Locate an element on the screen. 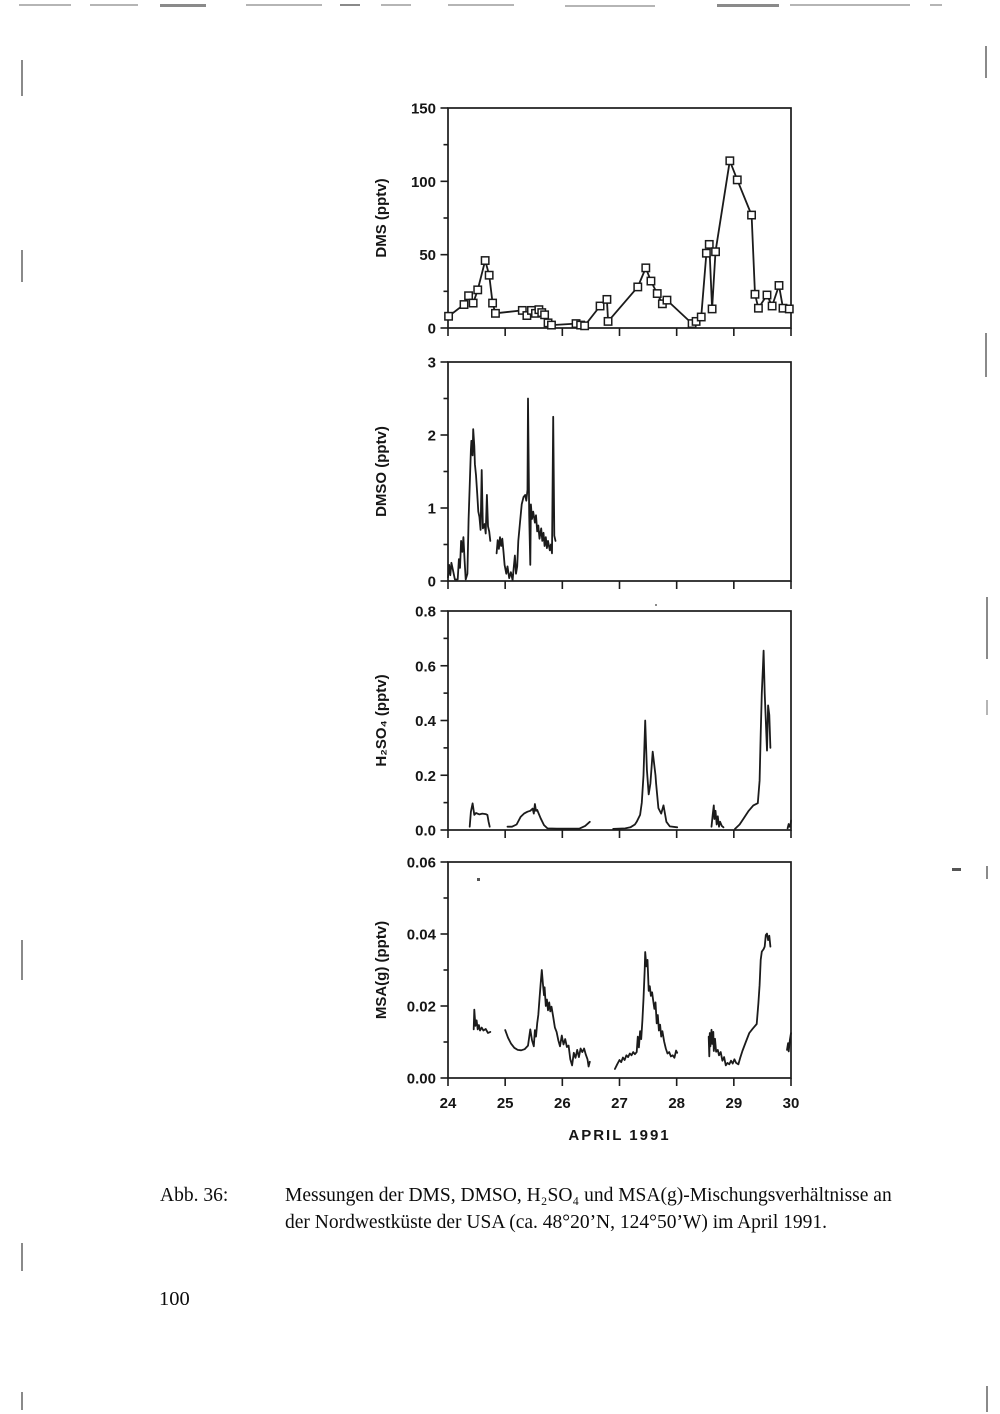 The width and height of the screenshot is (1000, 1414). y-tick-label: 0.8 is located at coordinates (425, 612).